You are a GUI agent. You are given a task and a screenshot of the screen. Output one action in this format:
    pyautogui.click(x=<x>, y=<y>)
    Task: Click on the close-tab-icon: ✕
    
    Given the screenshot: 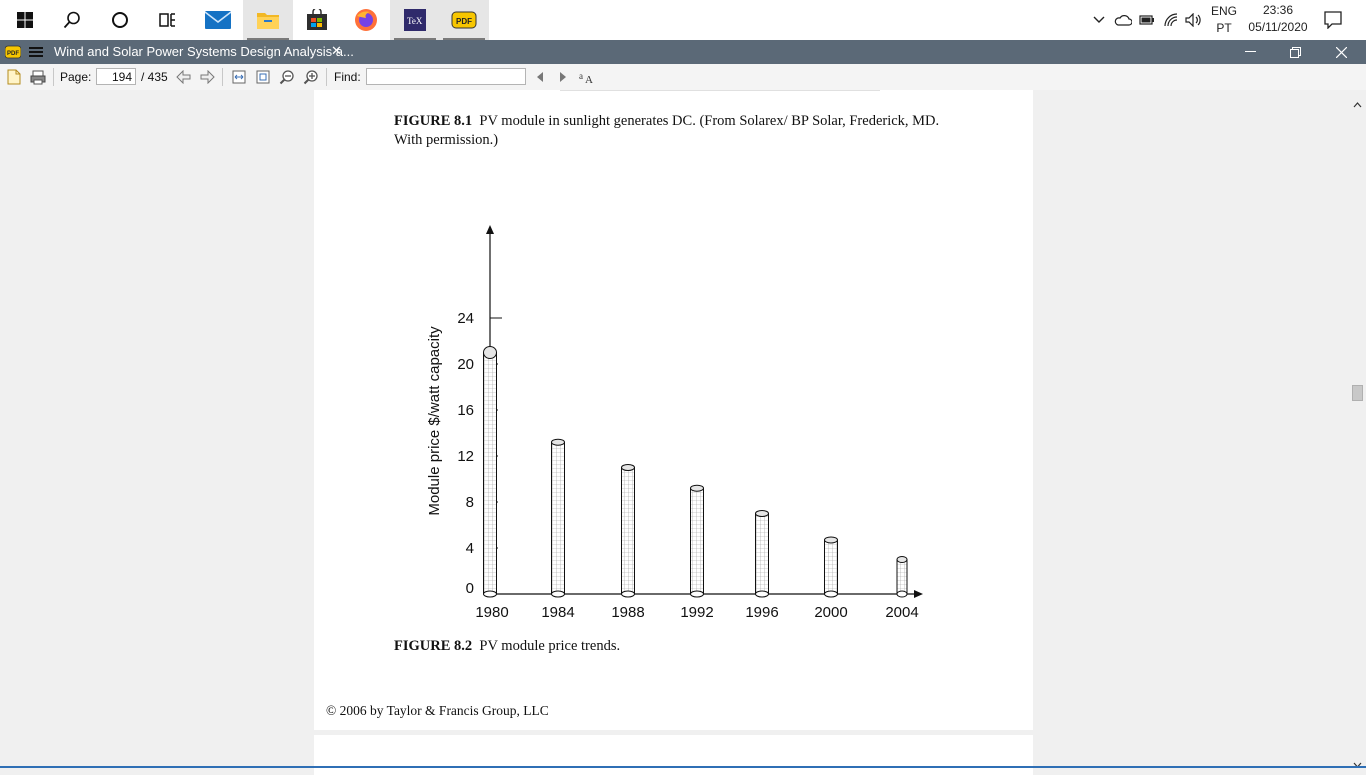 What is the action you would take?
    pyautogui.click(x=336, y=50)
    